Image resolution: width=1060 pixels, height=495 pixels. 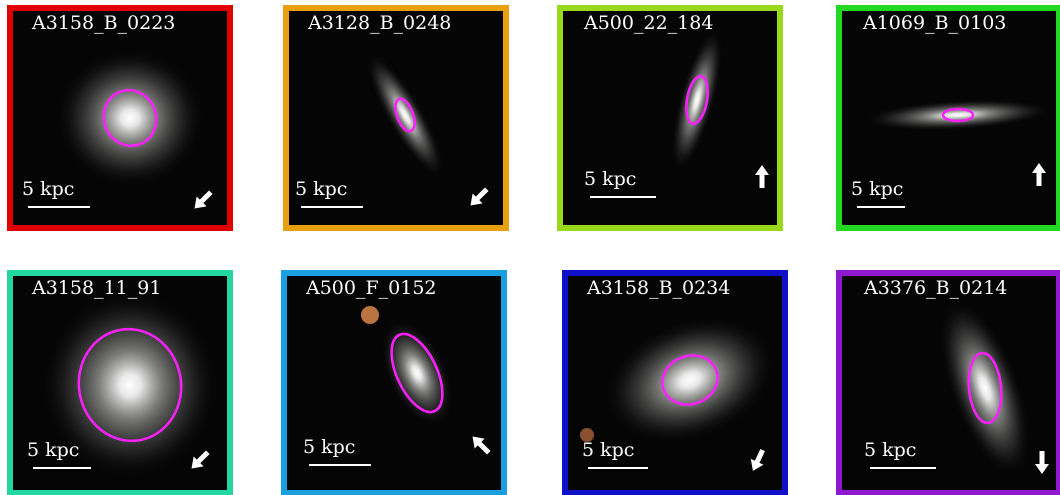 I want to click on galaxy-label: A3158_B_0234, so click(x=658, y=288).